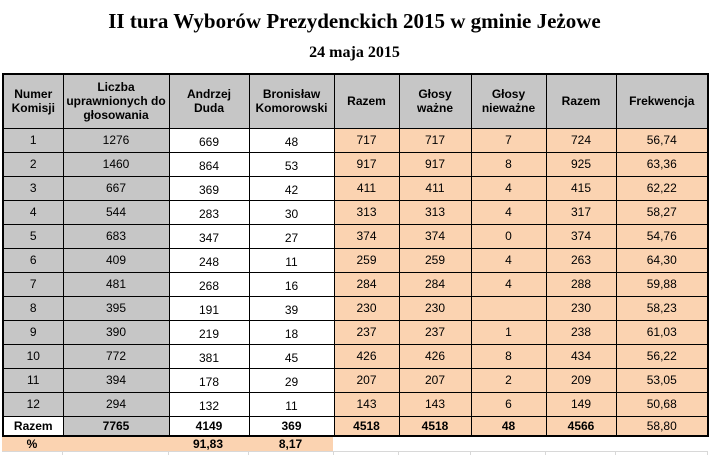 This screenshot has height=476, width=709. What do you see at coordinates (291, 140) in the screenshot?
I see `data-cell: 48` at bounding box center [291, 140].